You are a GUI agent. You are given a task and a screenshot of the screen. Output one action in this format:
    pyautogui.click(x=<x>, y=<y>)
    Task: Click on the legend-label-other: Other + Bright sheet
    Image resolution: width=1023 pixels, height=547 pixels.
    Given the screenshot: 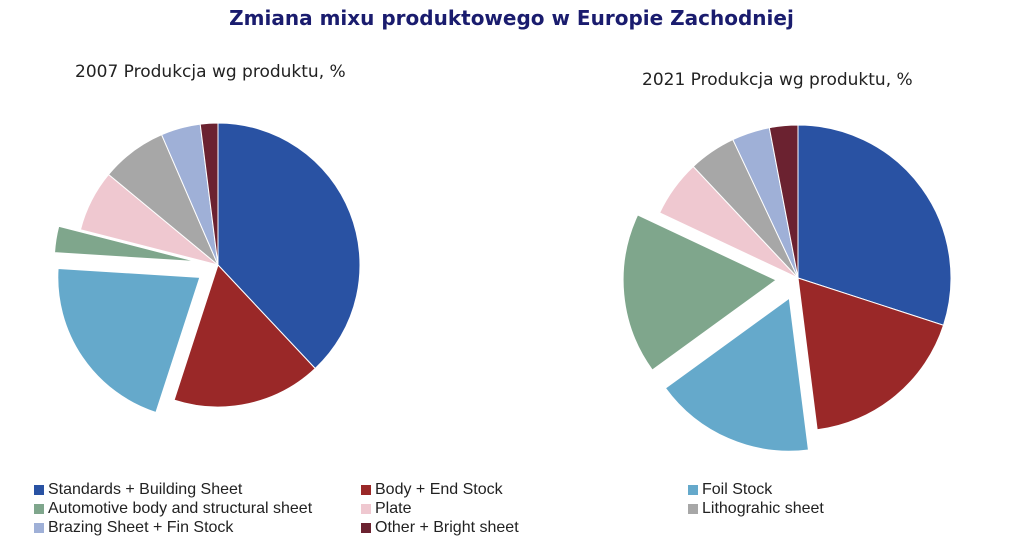 What is the action you would take?
    pyautogui.click(x=447, y=527)
    